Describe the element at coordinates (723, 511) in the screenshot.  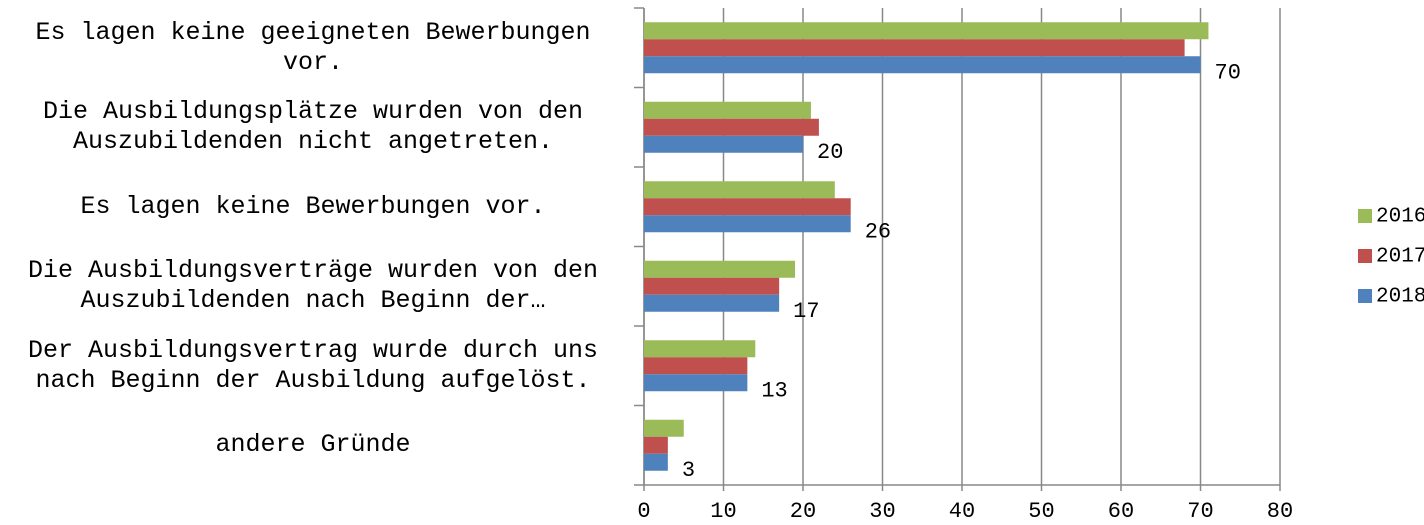
I see `x-tick-label: 10` at that location.